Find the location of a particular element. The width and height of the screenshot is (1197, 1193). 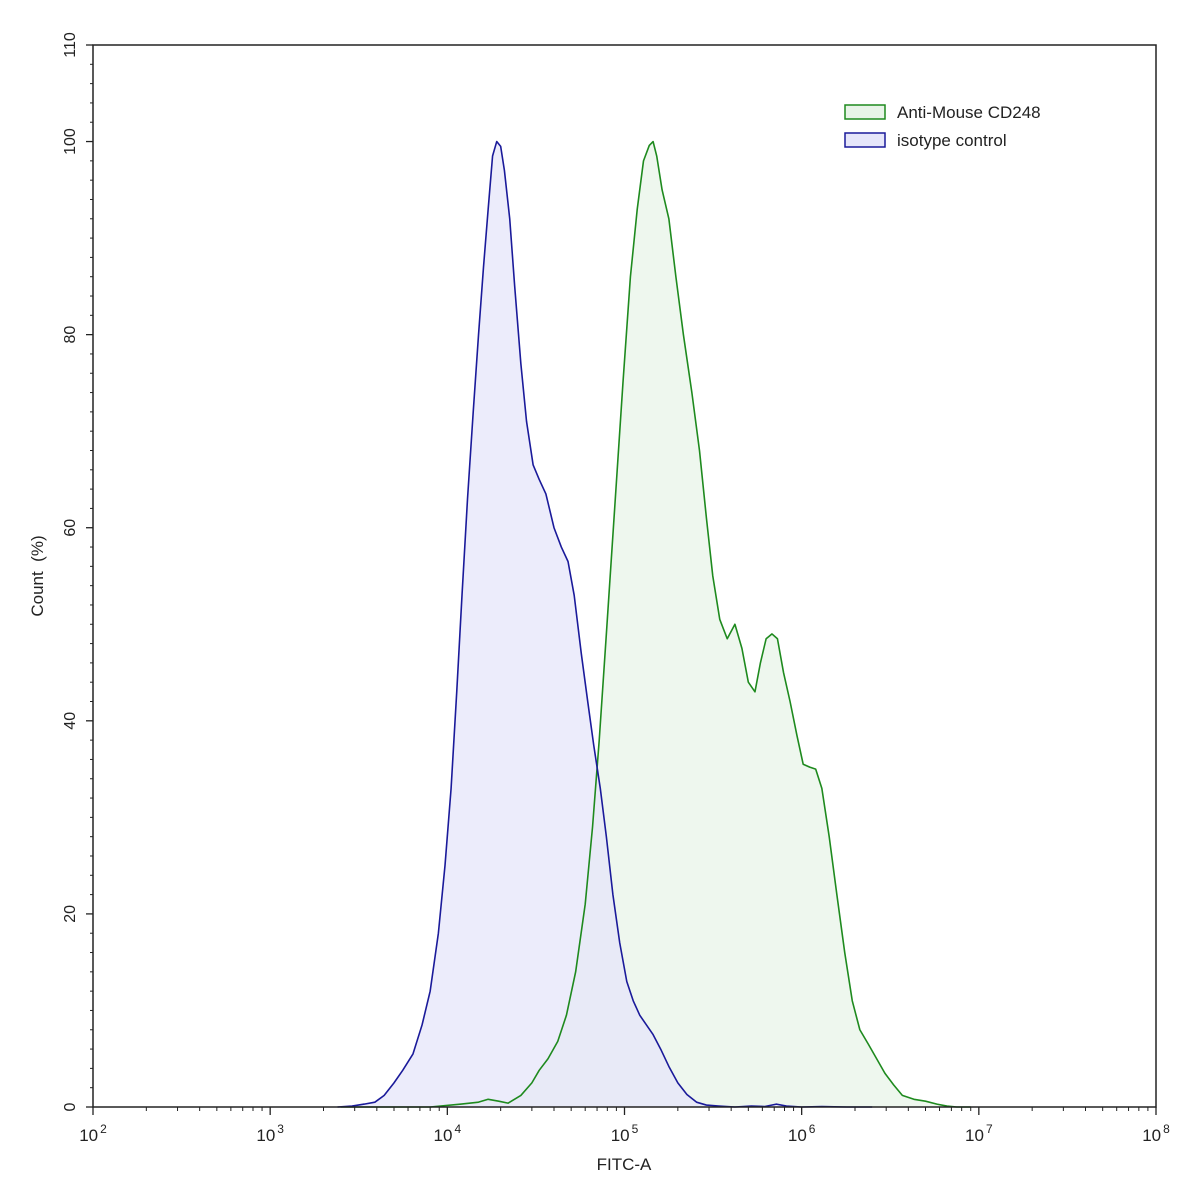

y-tick-label-0: 0 is located at coordinates (70, 1106).